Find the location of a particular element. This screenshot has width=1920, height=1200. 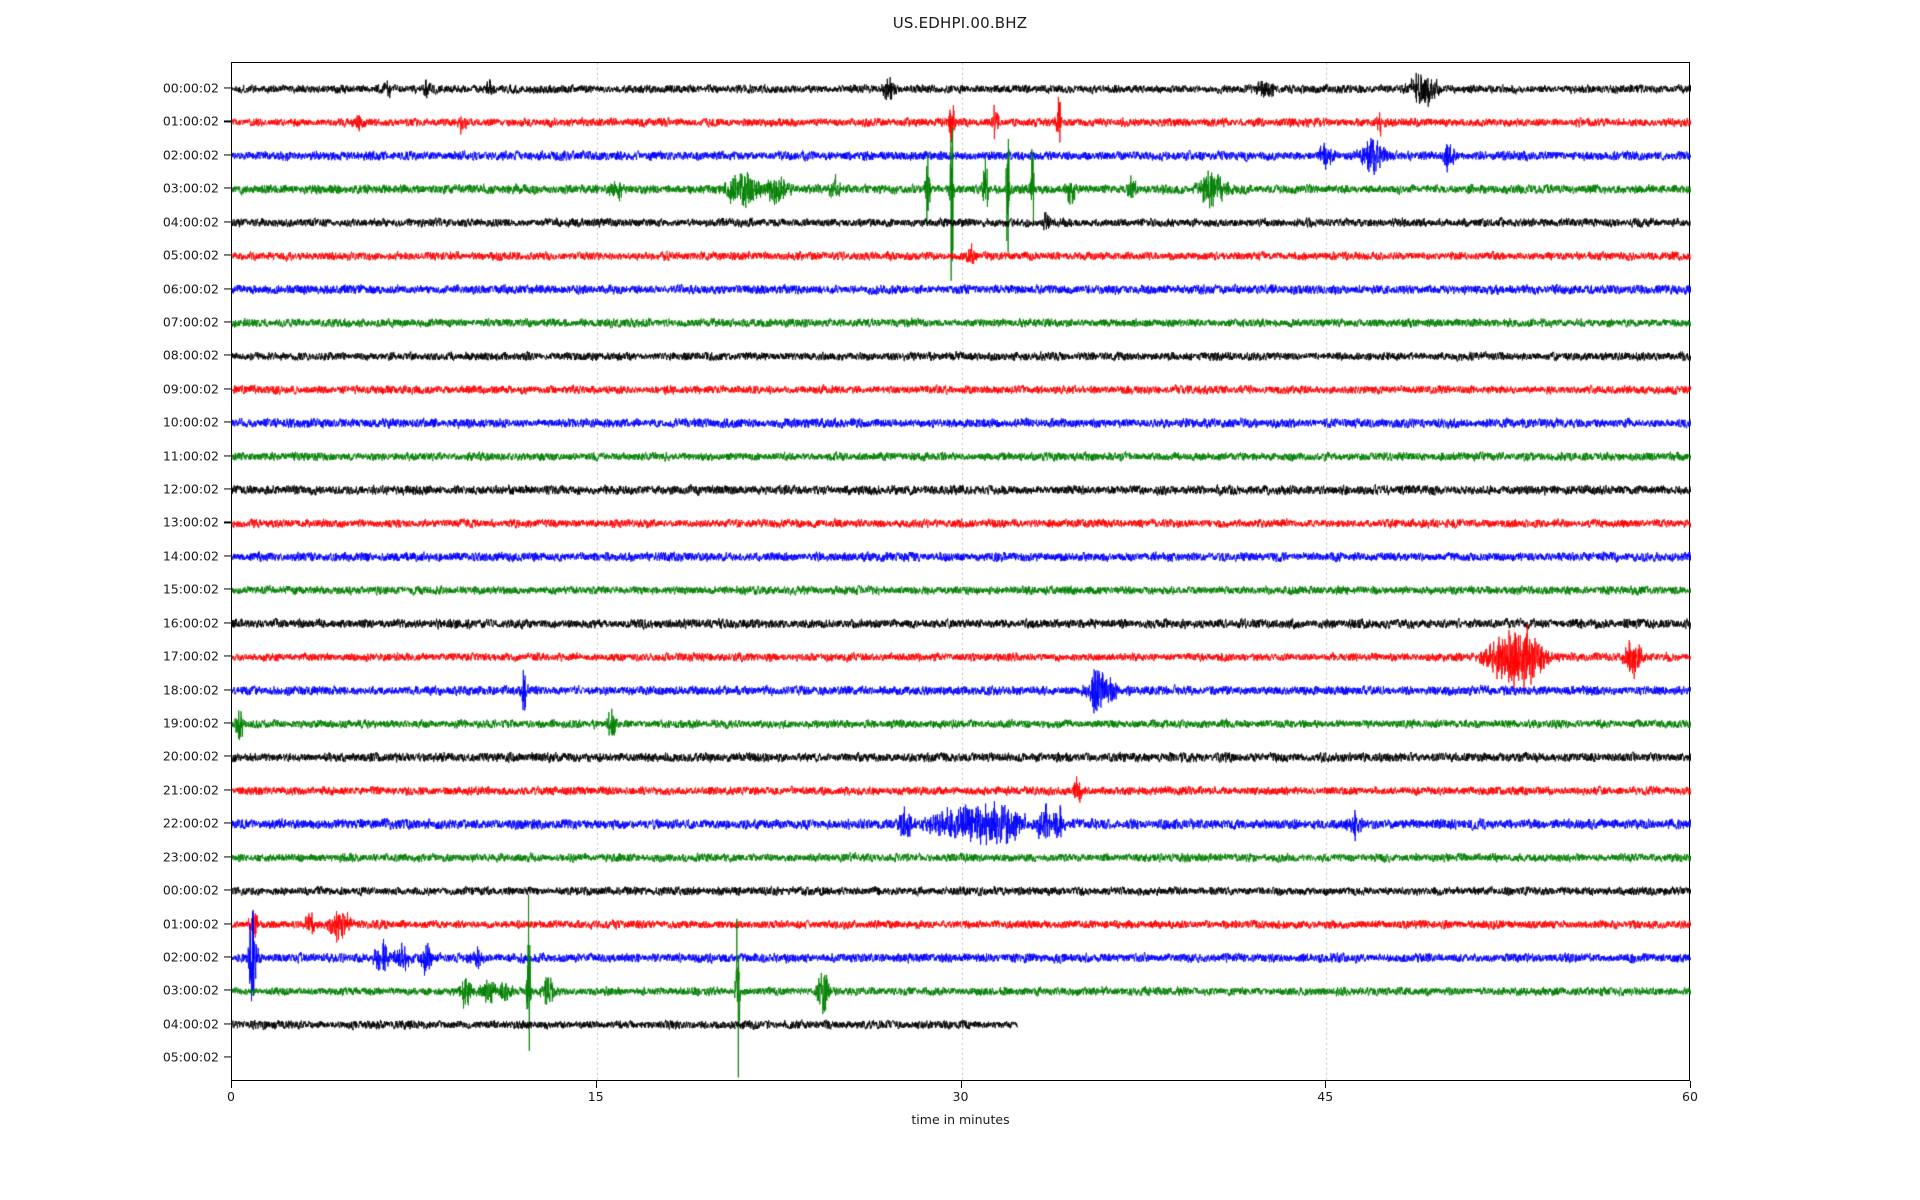

x-axis-label: time in minutes is located at coordinates (960, 1119).